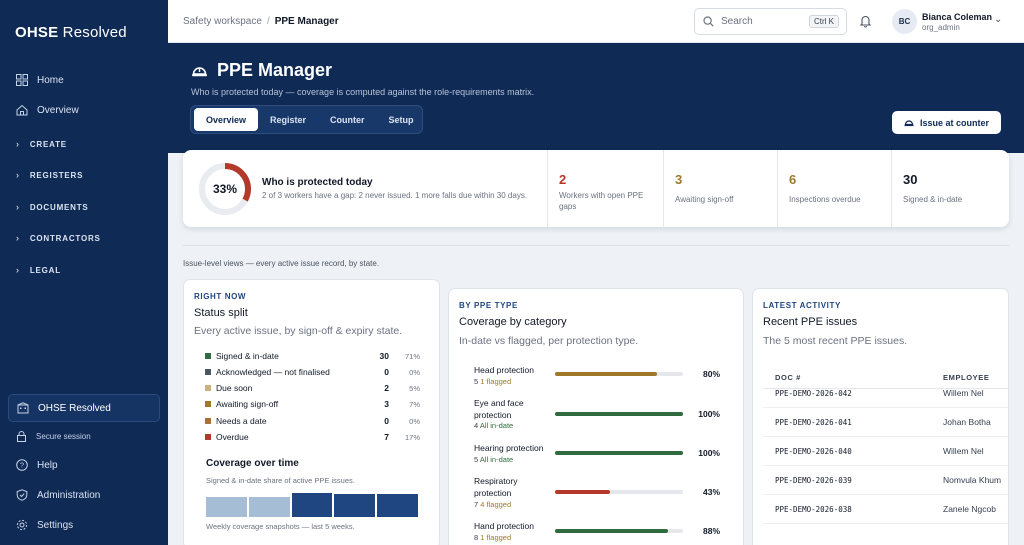 The image size is (1024, 545). Describe the element at coordinates (810, 322) in the screenshot. I see `card-title: Recent PPE issues` at that location.